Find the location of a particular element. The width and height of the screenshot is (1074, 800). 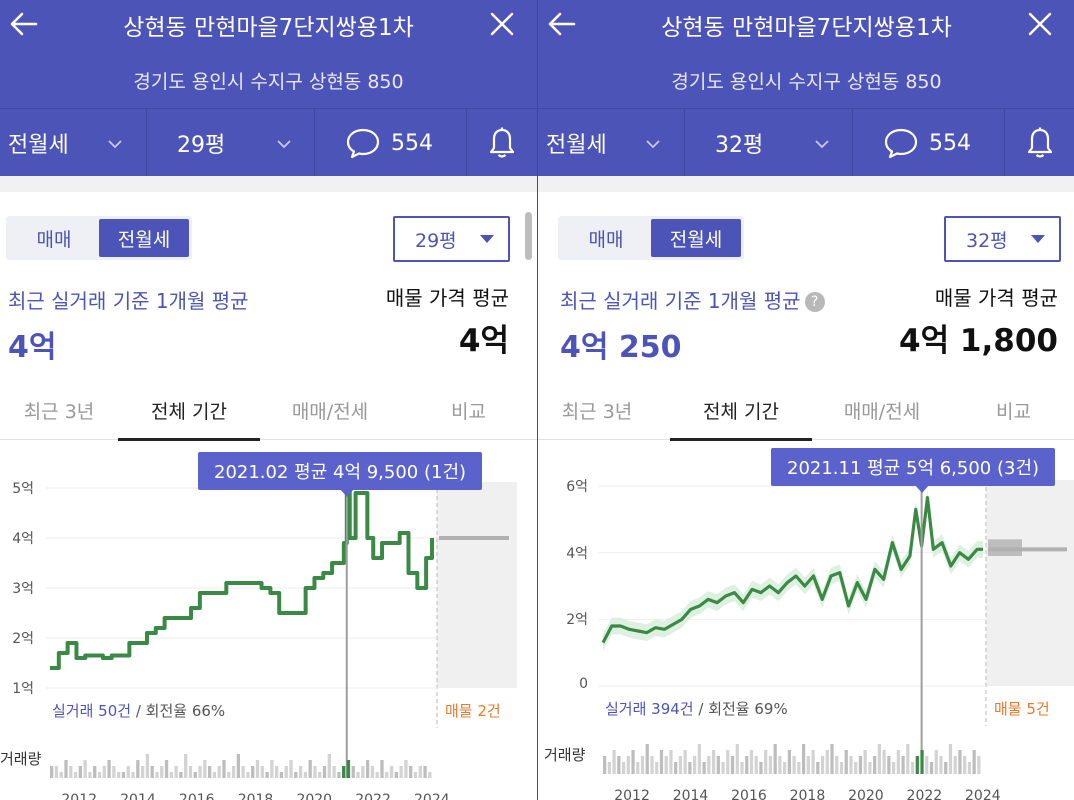

recent-avg-value: 4억 250 is located at coordinates (621, 347).